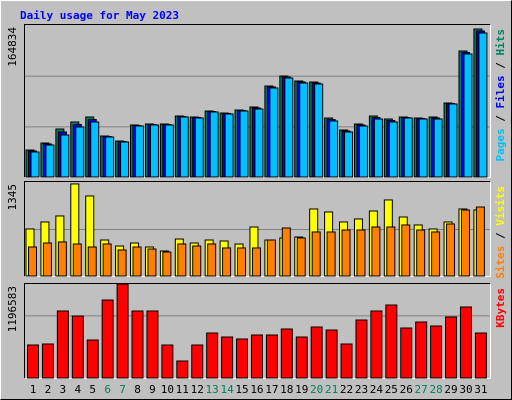  I want to click on x-tick-label: 6, so click(107, 389).